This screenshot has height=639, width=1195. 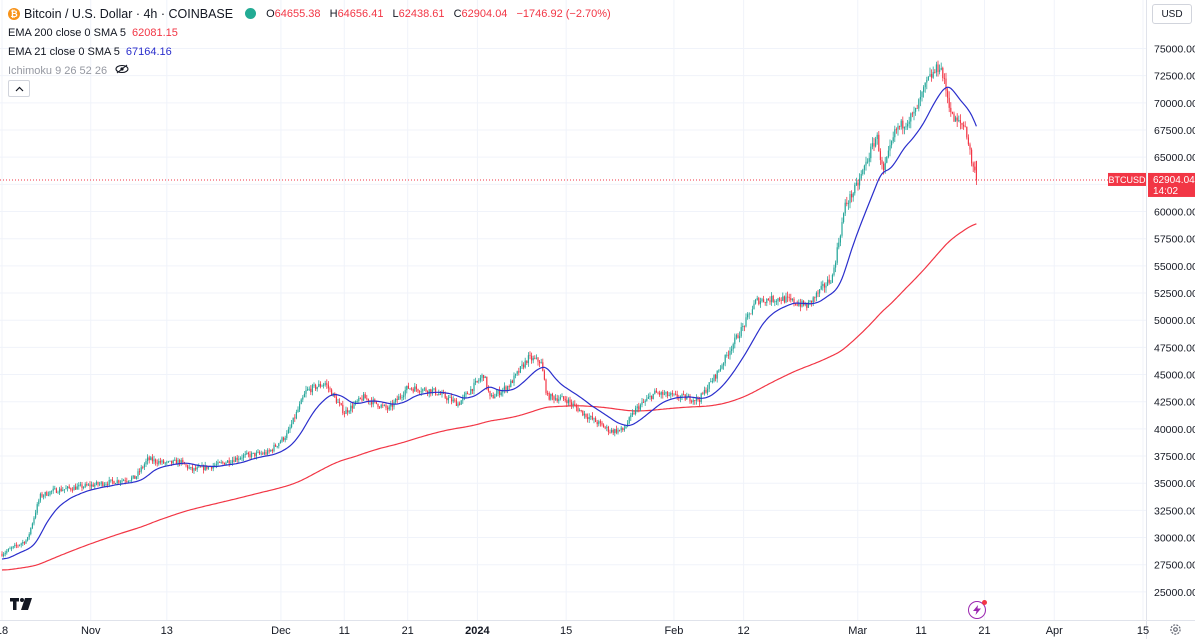 I want to click on tradingview-logo, so click(x=22, y=605).